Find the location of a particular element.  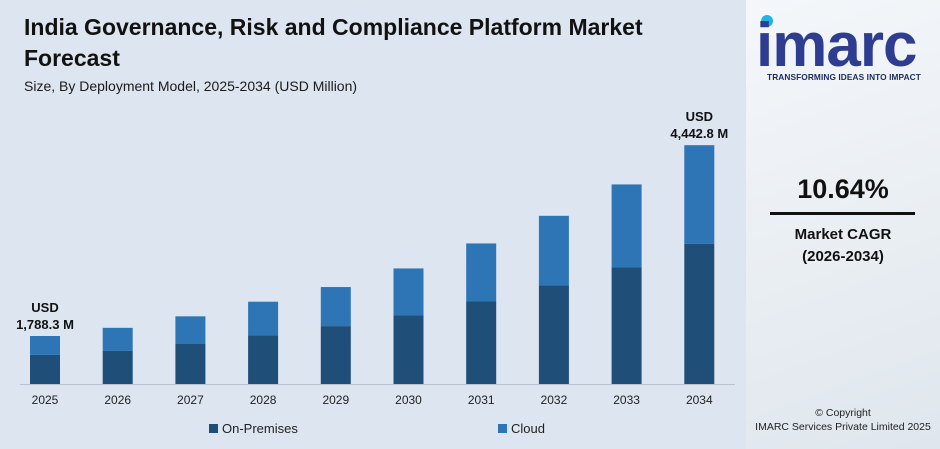

logo-text: imarc is located at coordinates (836, 41).